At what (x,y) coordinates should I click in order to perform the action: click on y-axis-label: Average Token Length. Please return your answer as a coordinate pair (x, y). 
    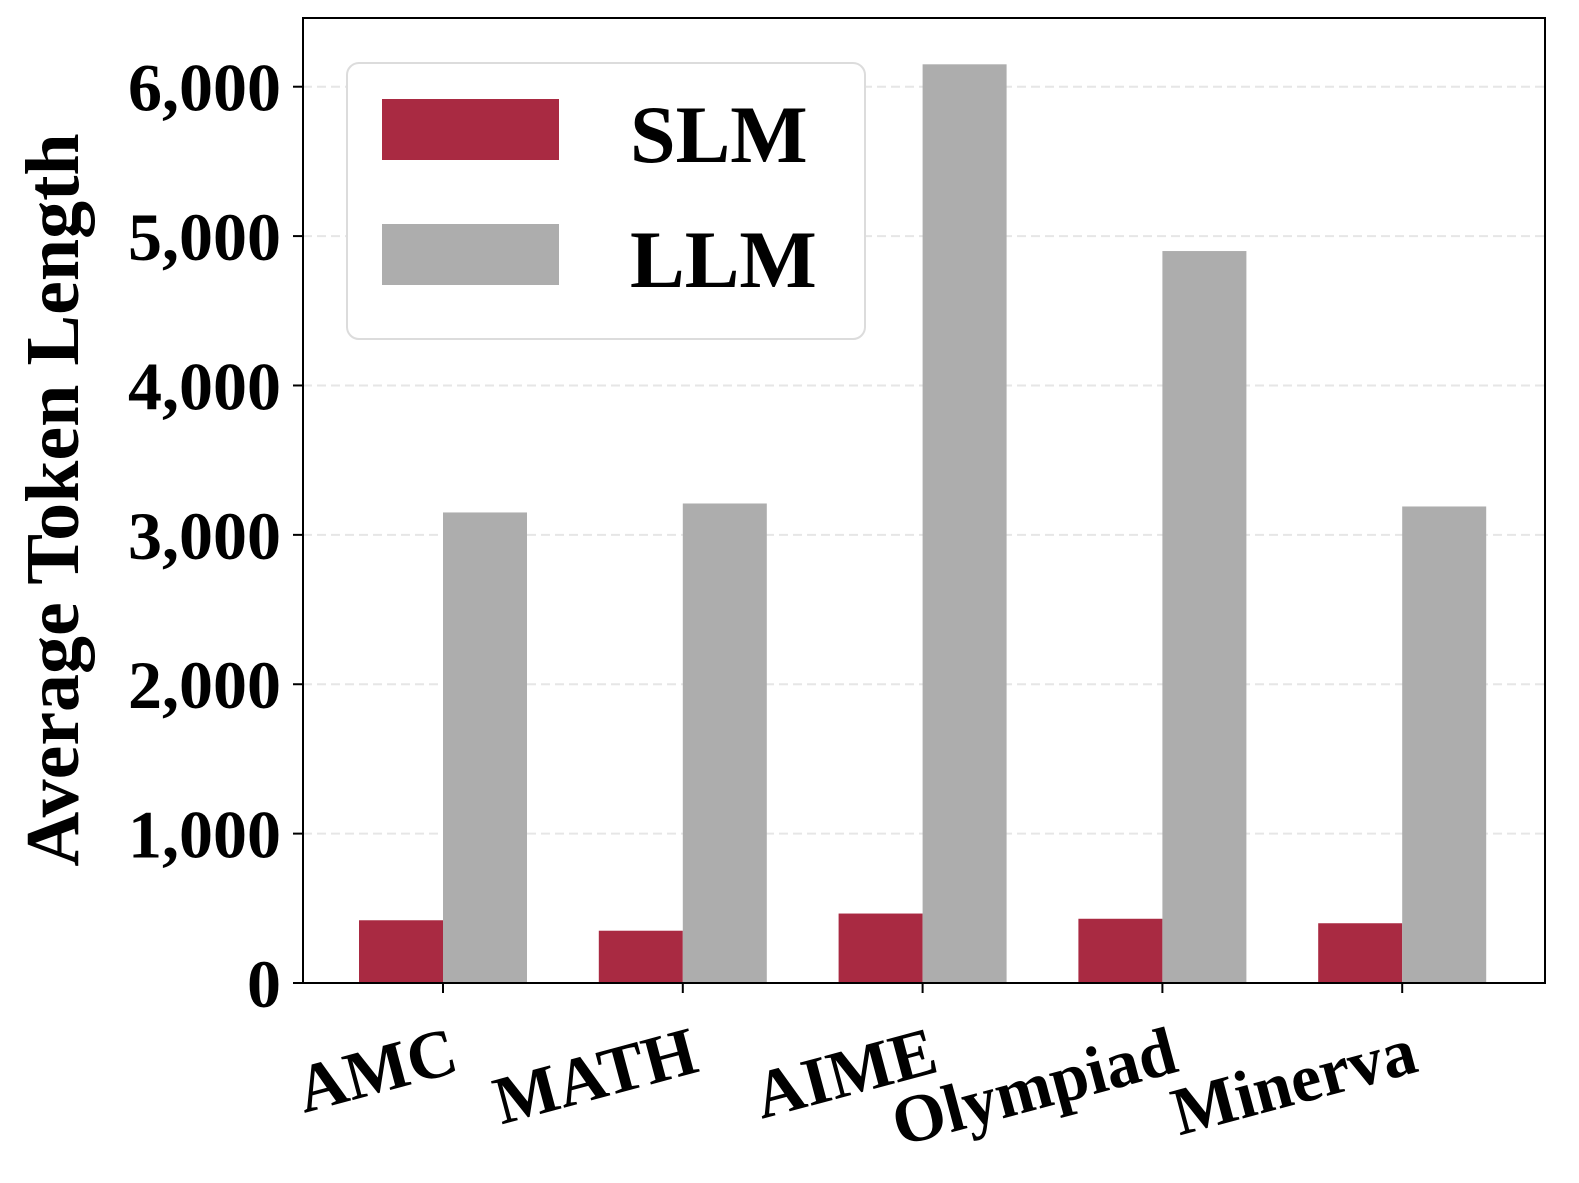
    Looking at the image, I should click on (53, 499).